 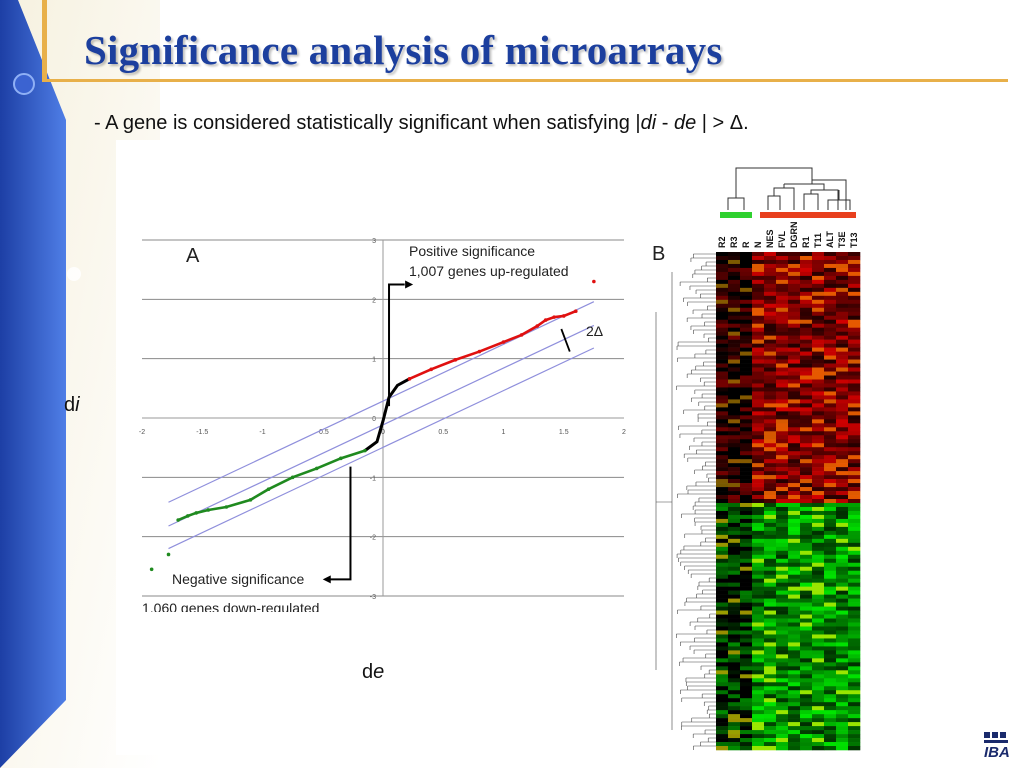 I want to click on negative-point, so click(x=268, y=489).